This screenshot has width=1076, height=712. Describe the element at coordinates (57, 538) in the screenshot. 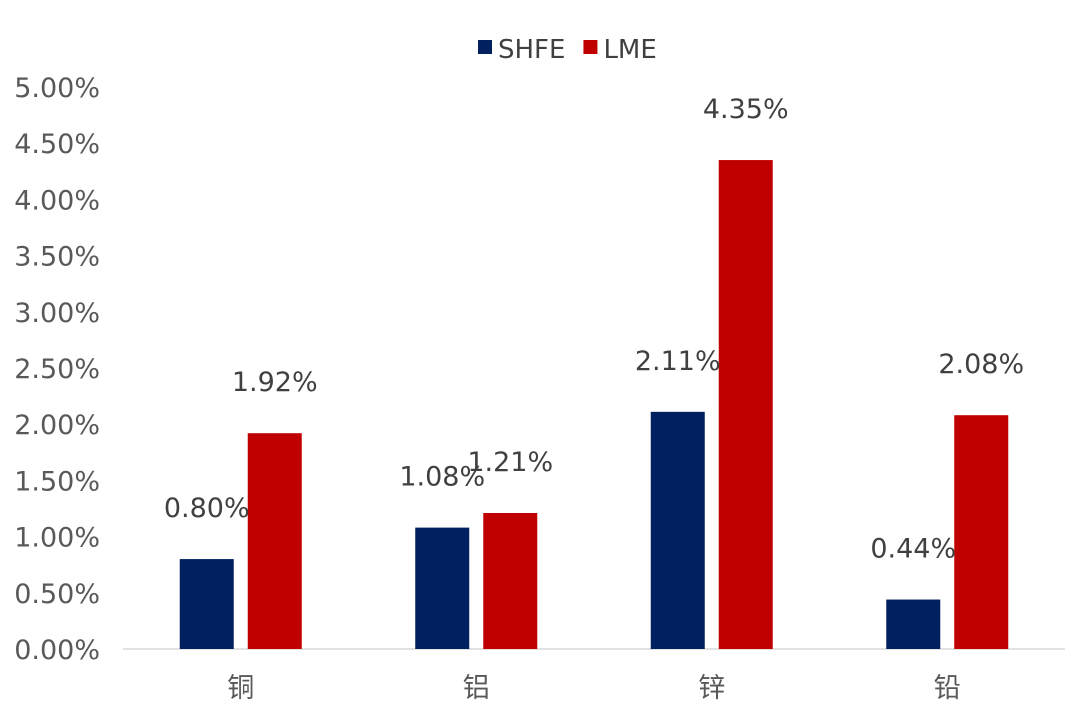

I see `y-tick-label: 1.00%` at that location.